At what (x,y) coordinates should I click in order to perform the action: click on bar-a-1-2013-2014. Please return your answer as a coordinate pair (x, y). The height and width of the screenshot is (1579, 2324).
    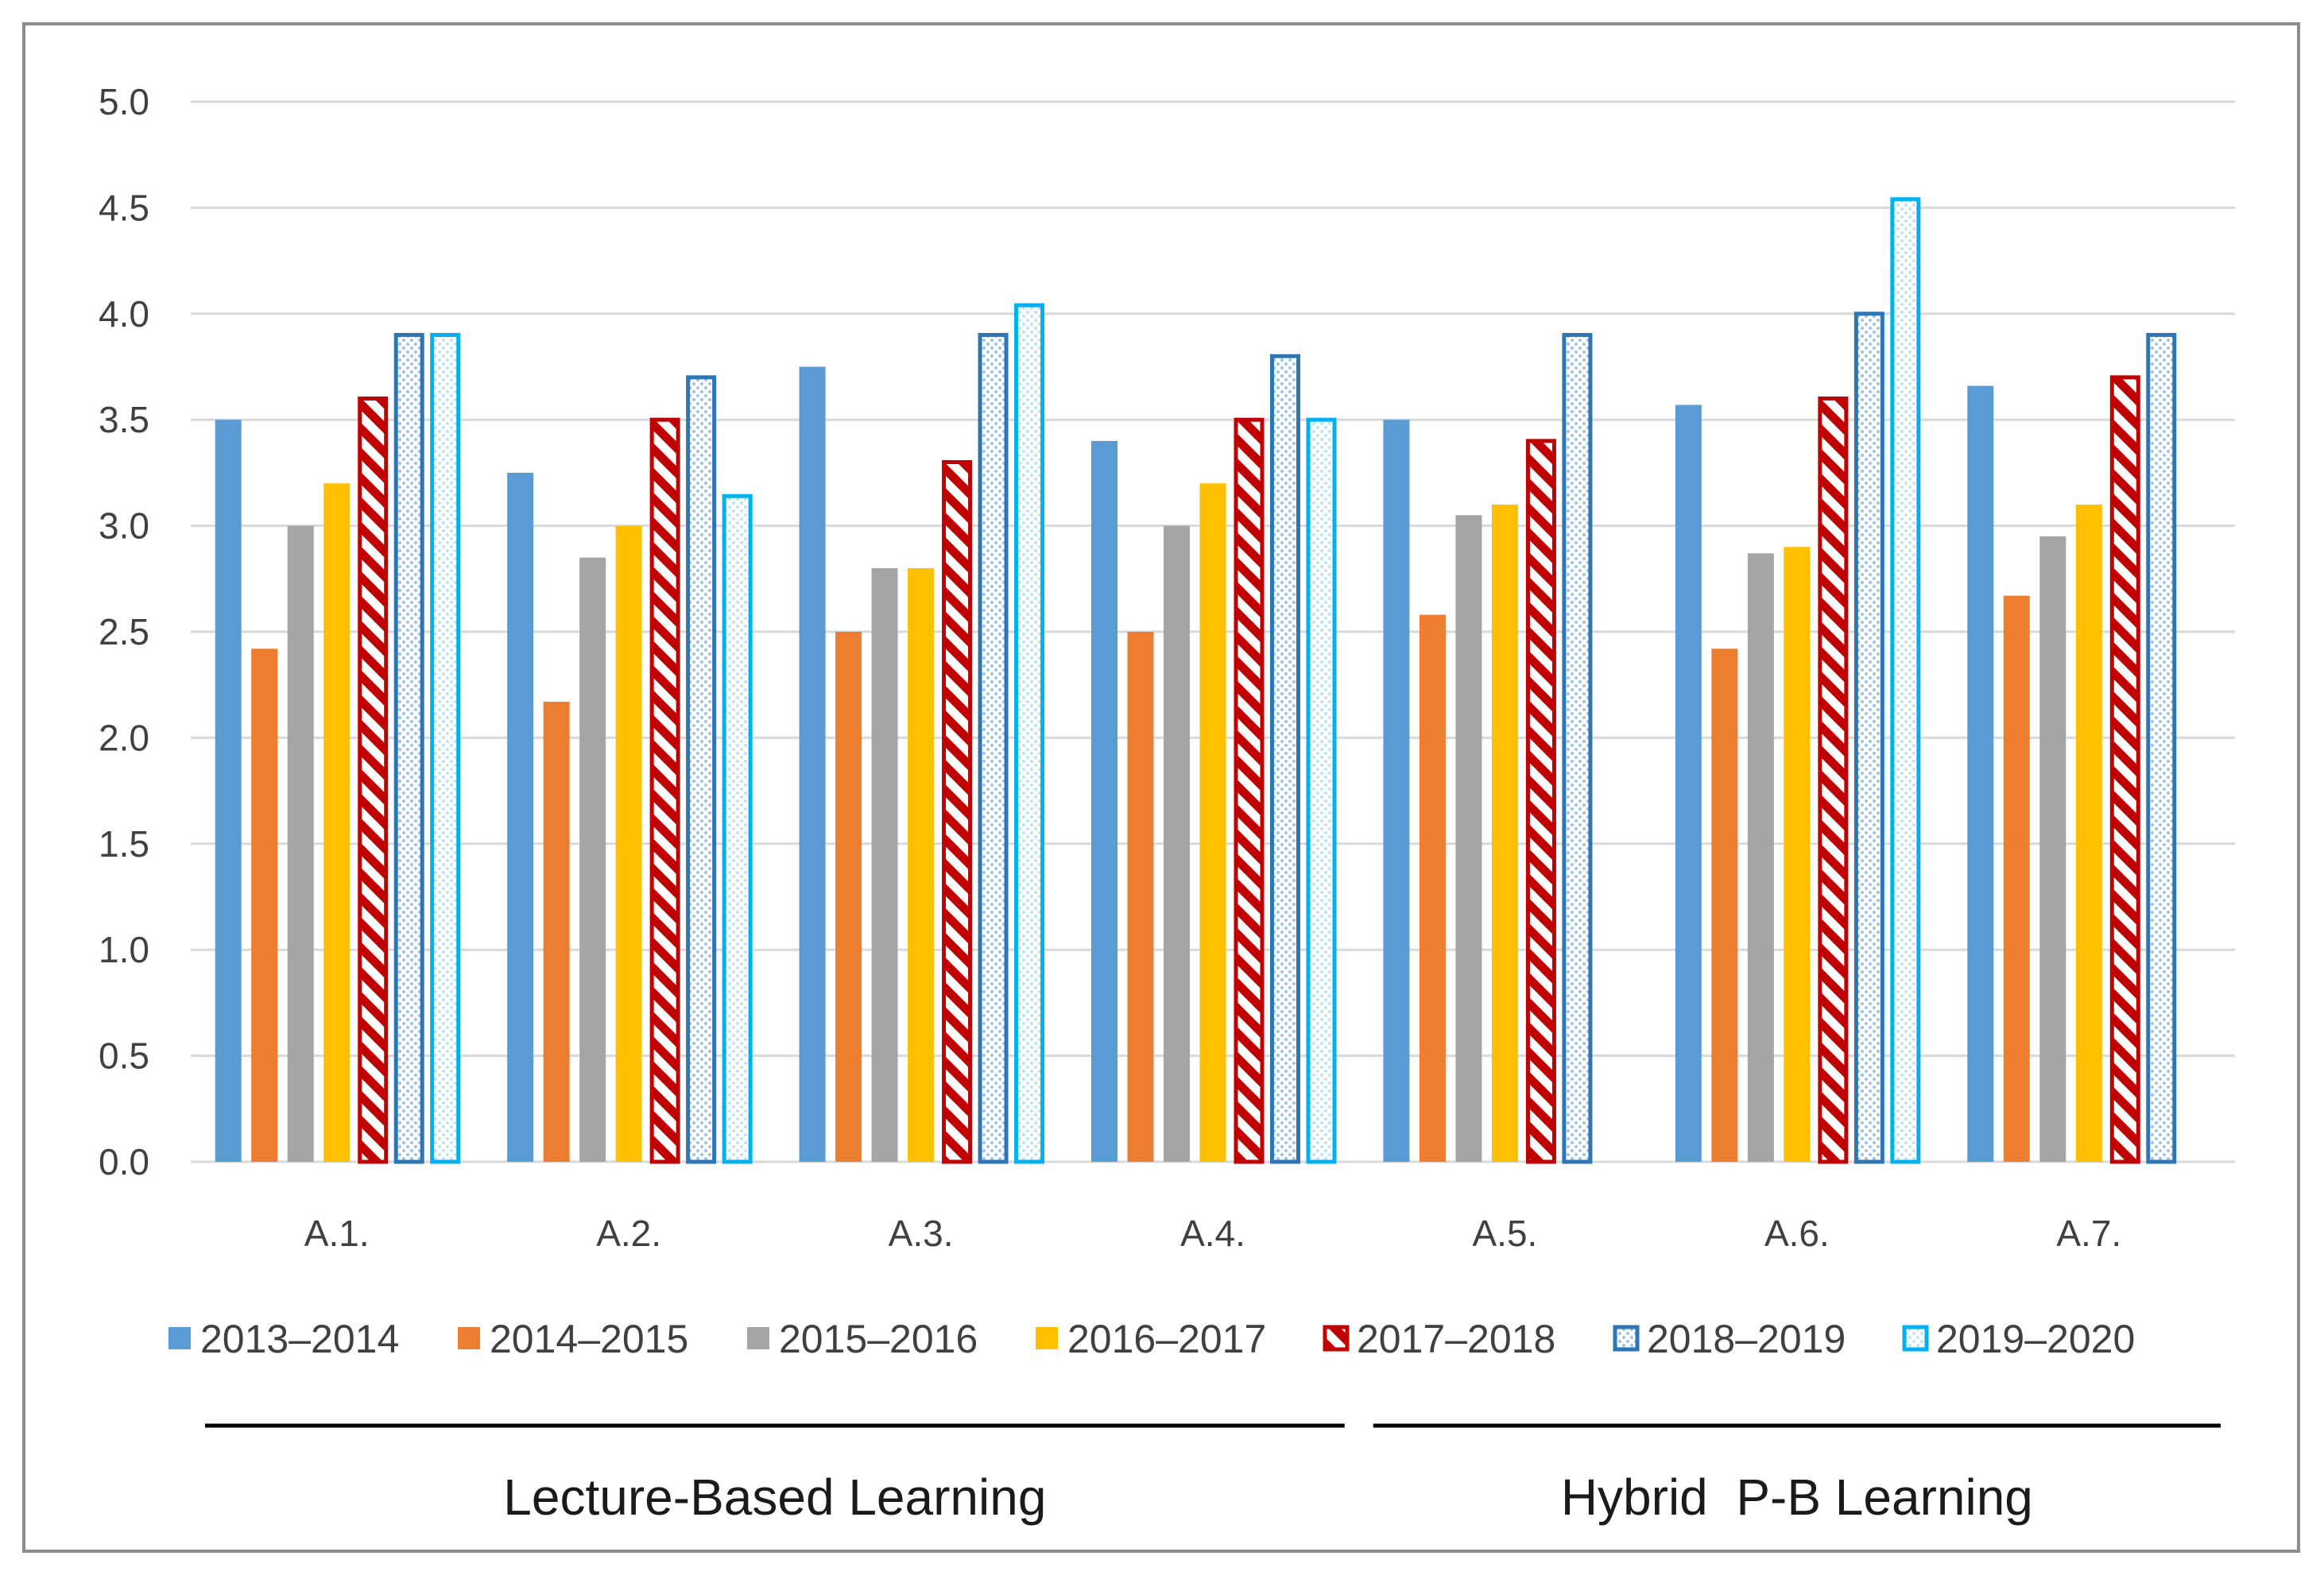
    Looking at the image, I should click on (228, 791).